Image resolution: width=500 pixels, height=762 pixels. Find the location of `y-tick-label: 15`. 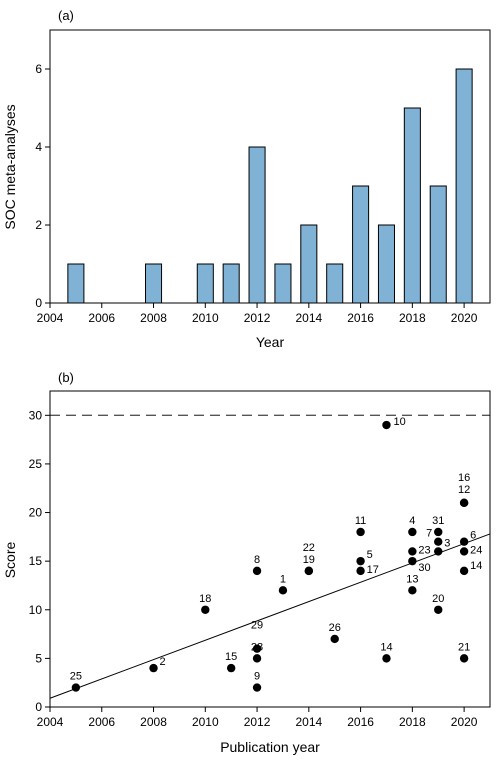

y-tick-label: 15 is located at coordinates (36, 561).